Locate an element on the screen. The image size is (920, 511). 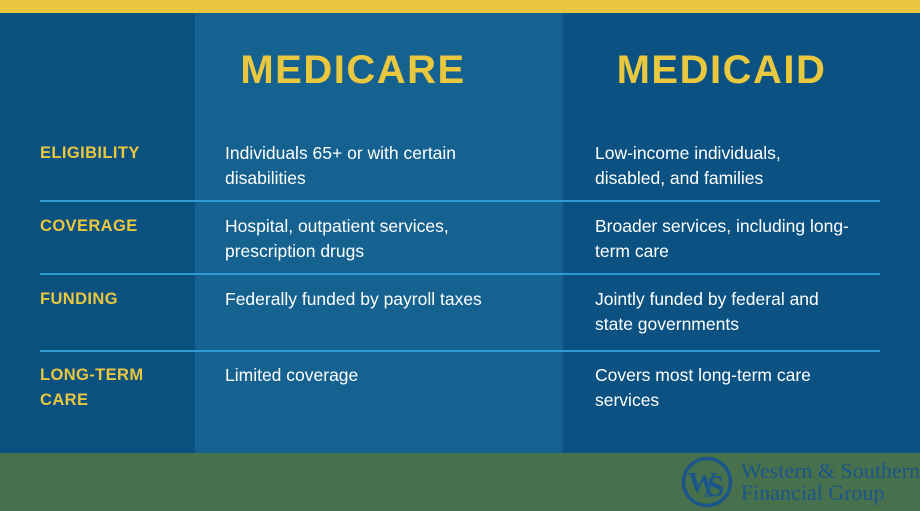
medicaid-column-header: MEDICAID is located at coordinates (721, 70).